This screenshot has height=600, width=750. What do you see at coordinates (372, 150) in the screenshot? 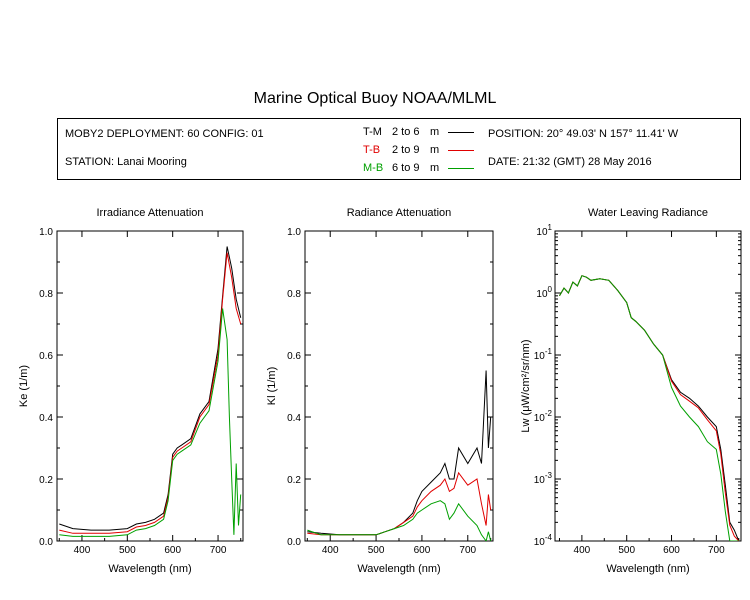
I see `legend-code-t-b: T-B` at bounding box center [372, 150].